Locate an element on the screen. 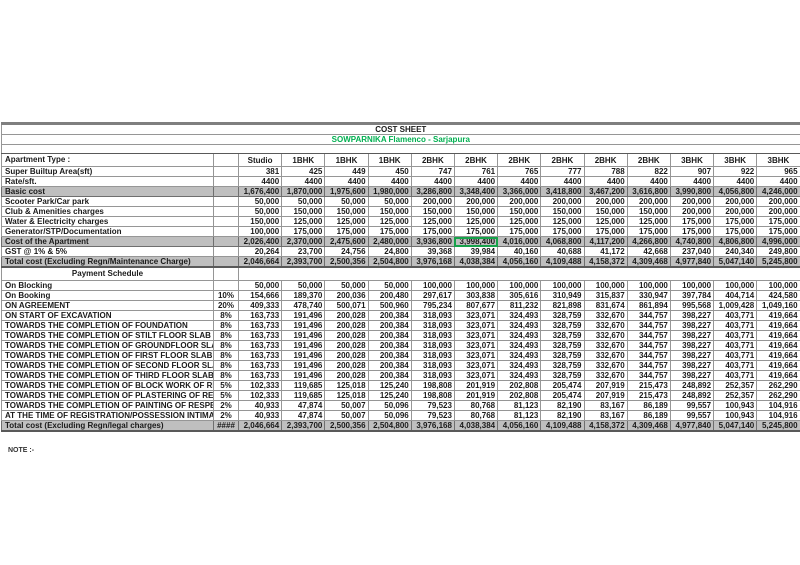 The image size is (800, 565). value-cell: 125,240 is located at coordinates (389, 395).